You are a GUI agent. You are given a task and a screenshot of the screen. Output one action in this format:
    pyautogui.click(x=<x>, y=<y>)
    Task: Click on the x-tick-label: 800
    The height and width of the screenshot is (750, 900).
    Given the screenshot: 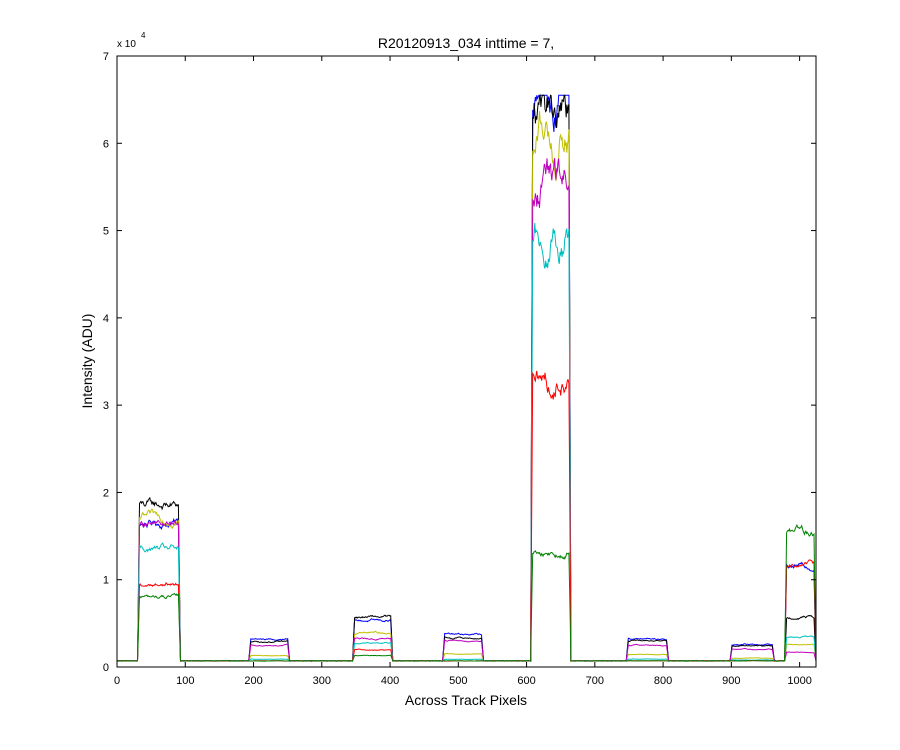 What is the action you would take?
    pyautogui.click(x=663, y=681)
    